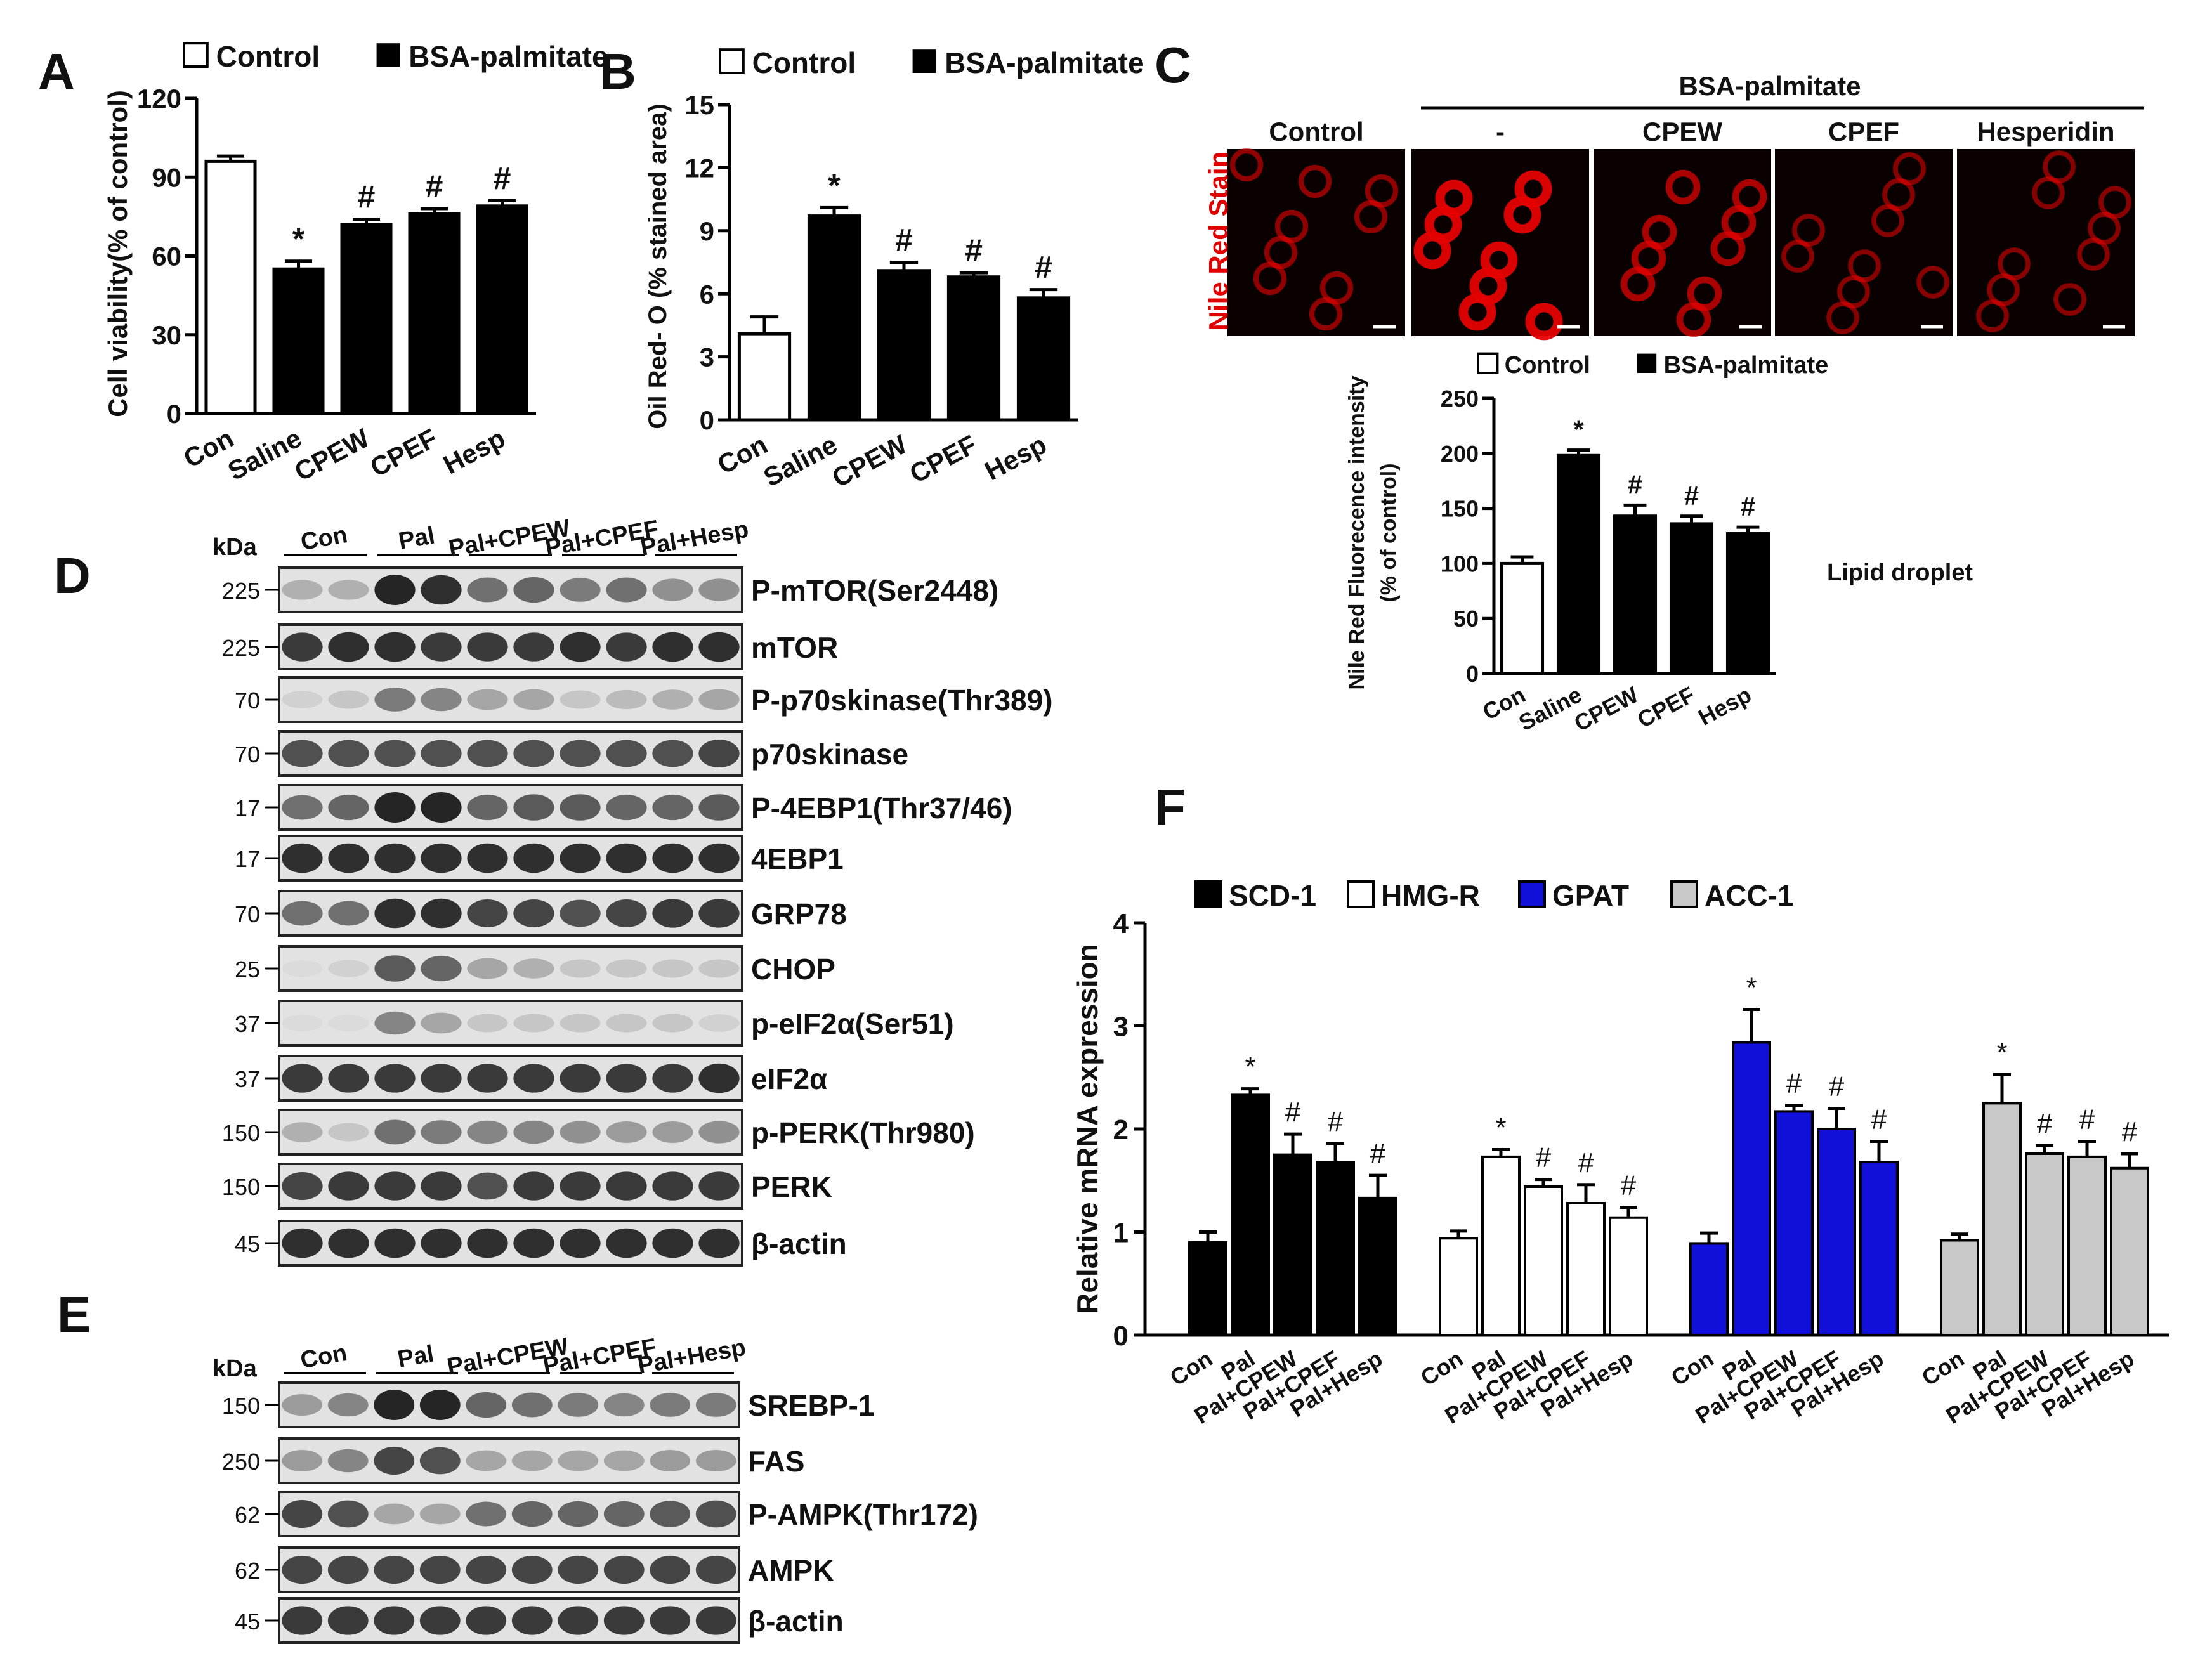 The image size is (2212, 1670). What do you see at coordinates (800, 461) in the screenshot?
I see `x-tick-label-B: Saline` at bounding box center [800, 461].